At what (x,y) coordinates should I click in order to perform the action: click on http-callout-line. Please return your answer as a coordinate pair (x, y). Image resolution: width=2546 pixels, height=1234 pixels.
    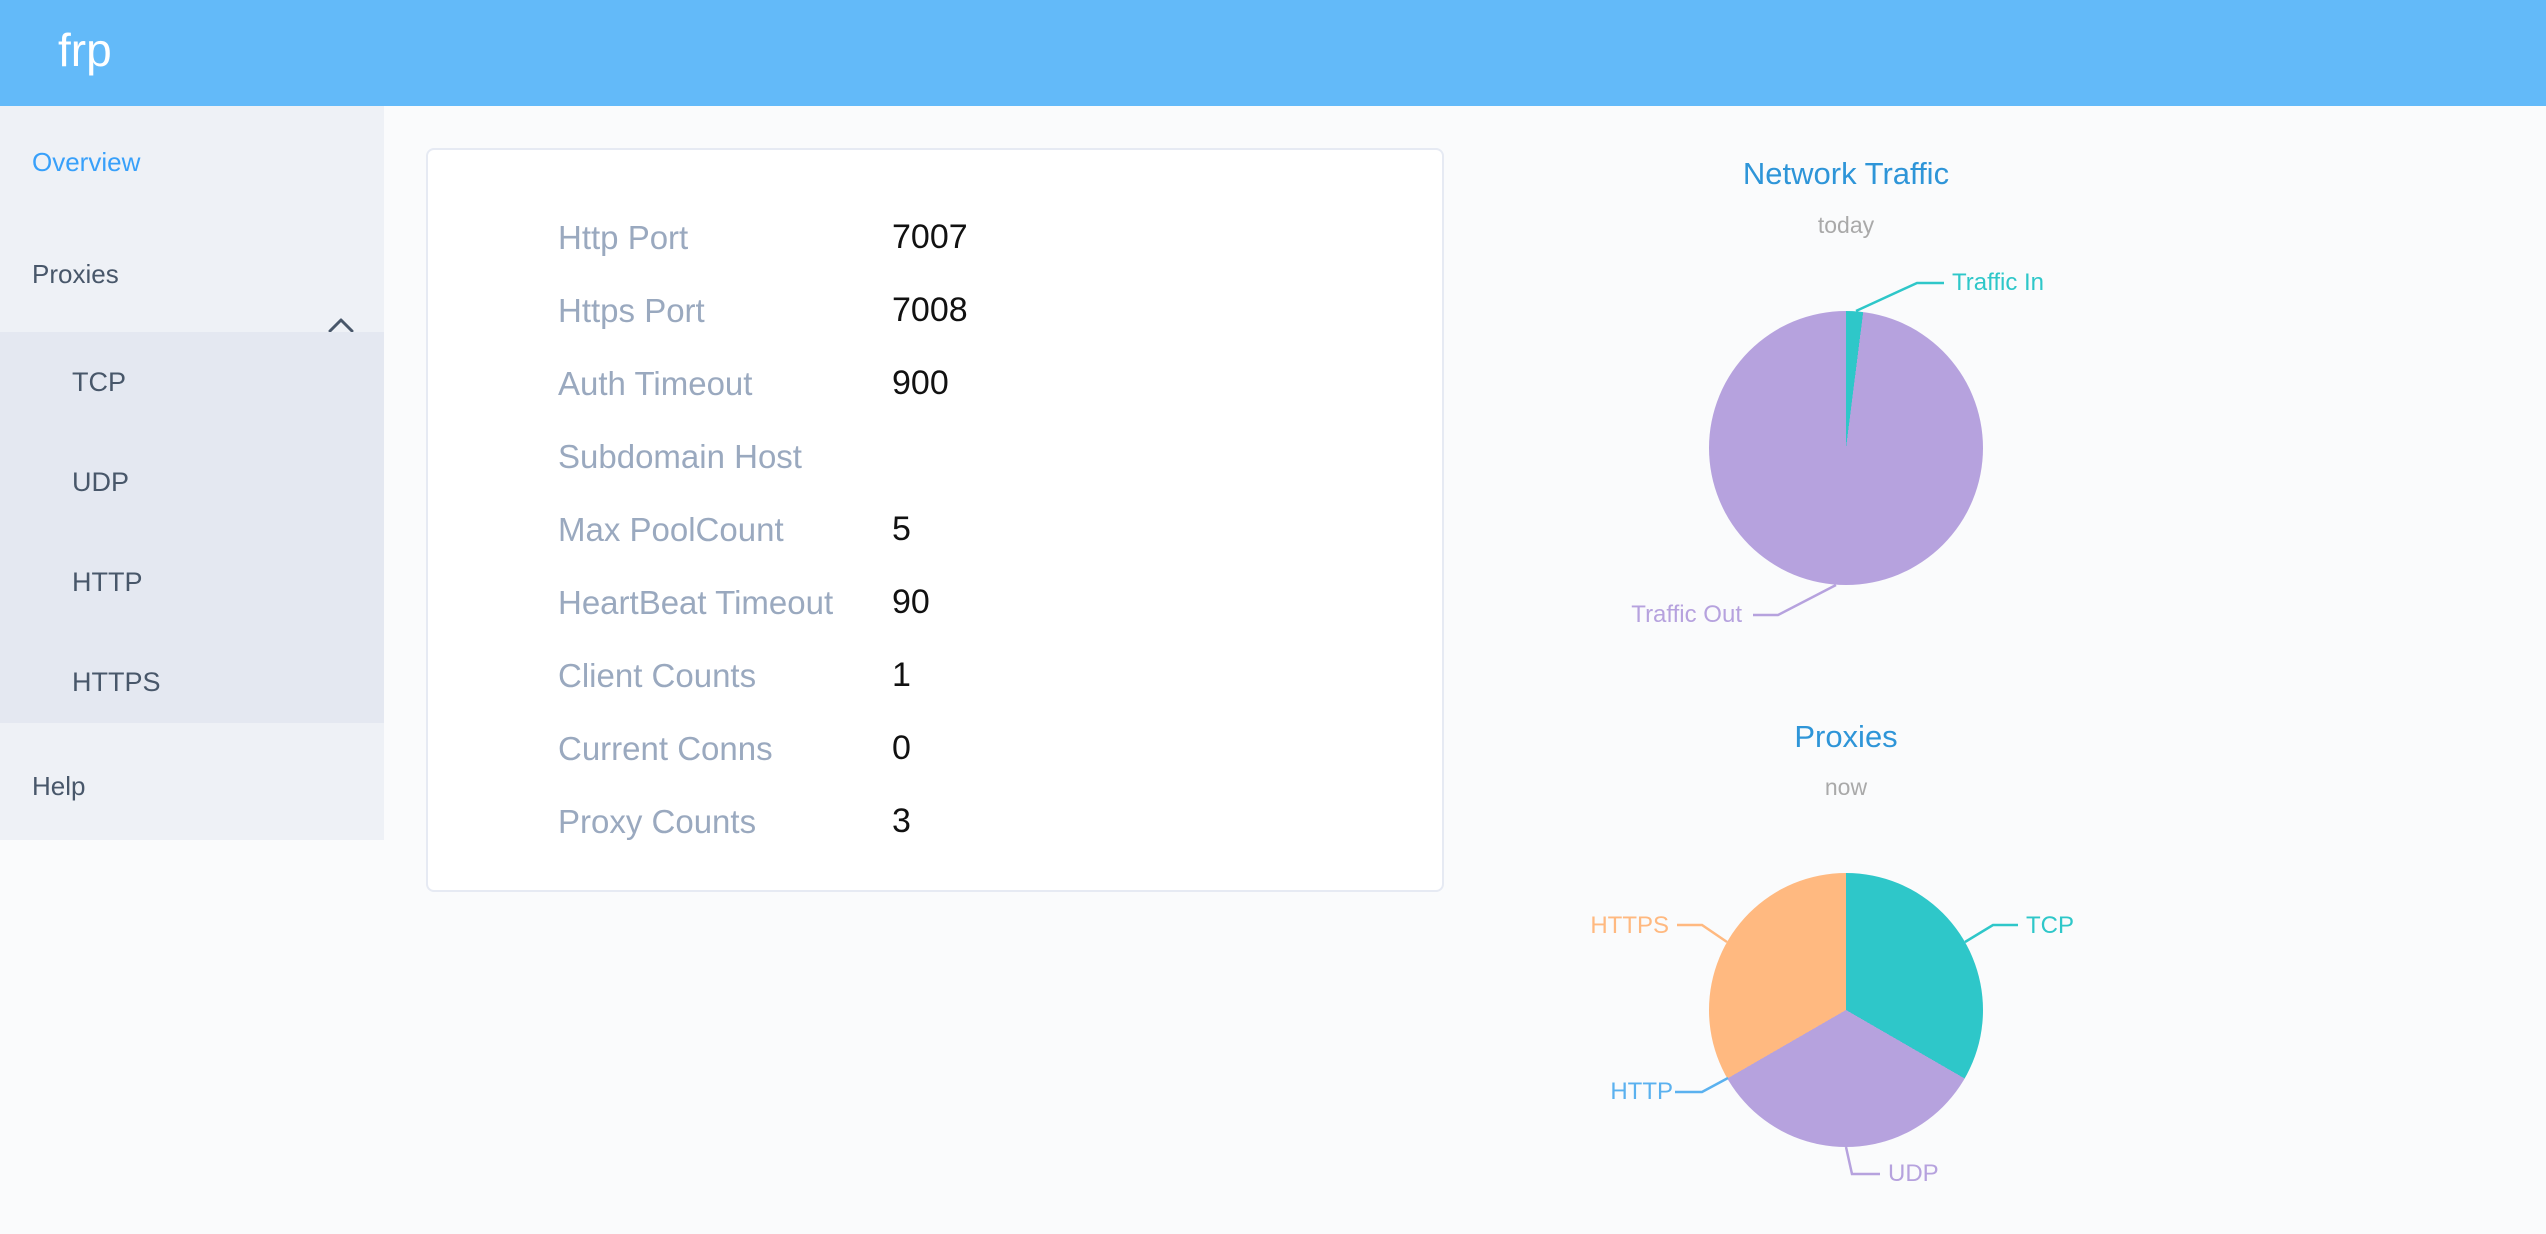
    Looking at the image, I should click on (1702, 1085).